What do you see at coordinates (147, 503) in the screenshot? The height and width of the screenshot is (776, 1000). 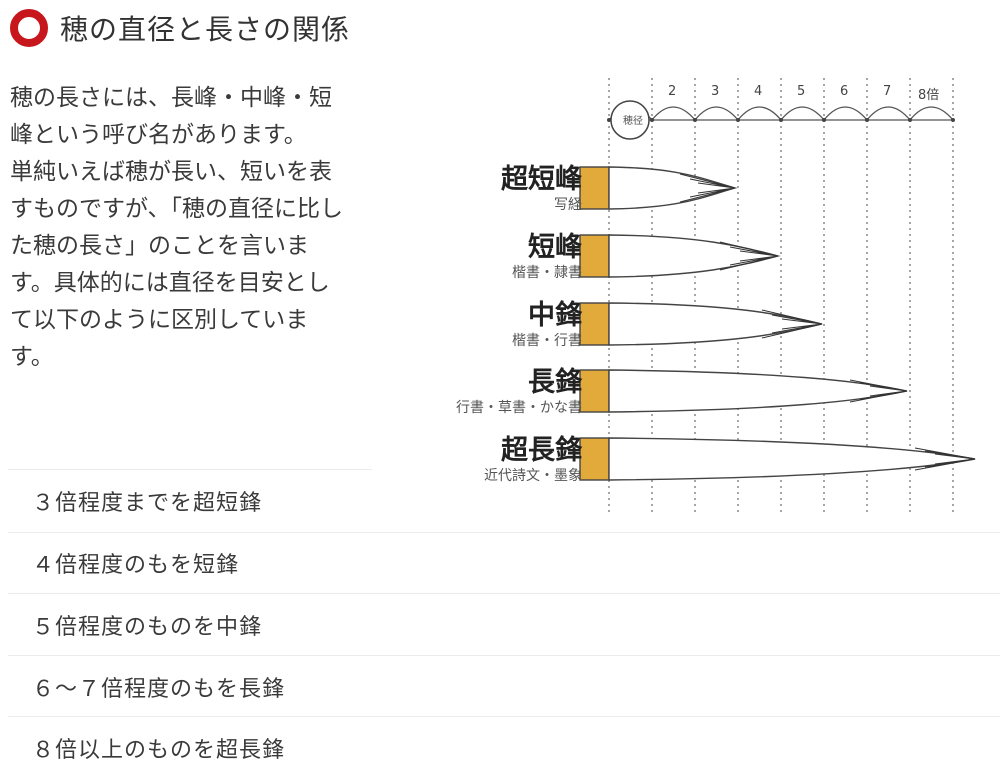 I see `list-item: ３倍程度までを超短鋒` at bounding box center [147, 503].